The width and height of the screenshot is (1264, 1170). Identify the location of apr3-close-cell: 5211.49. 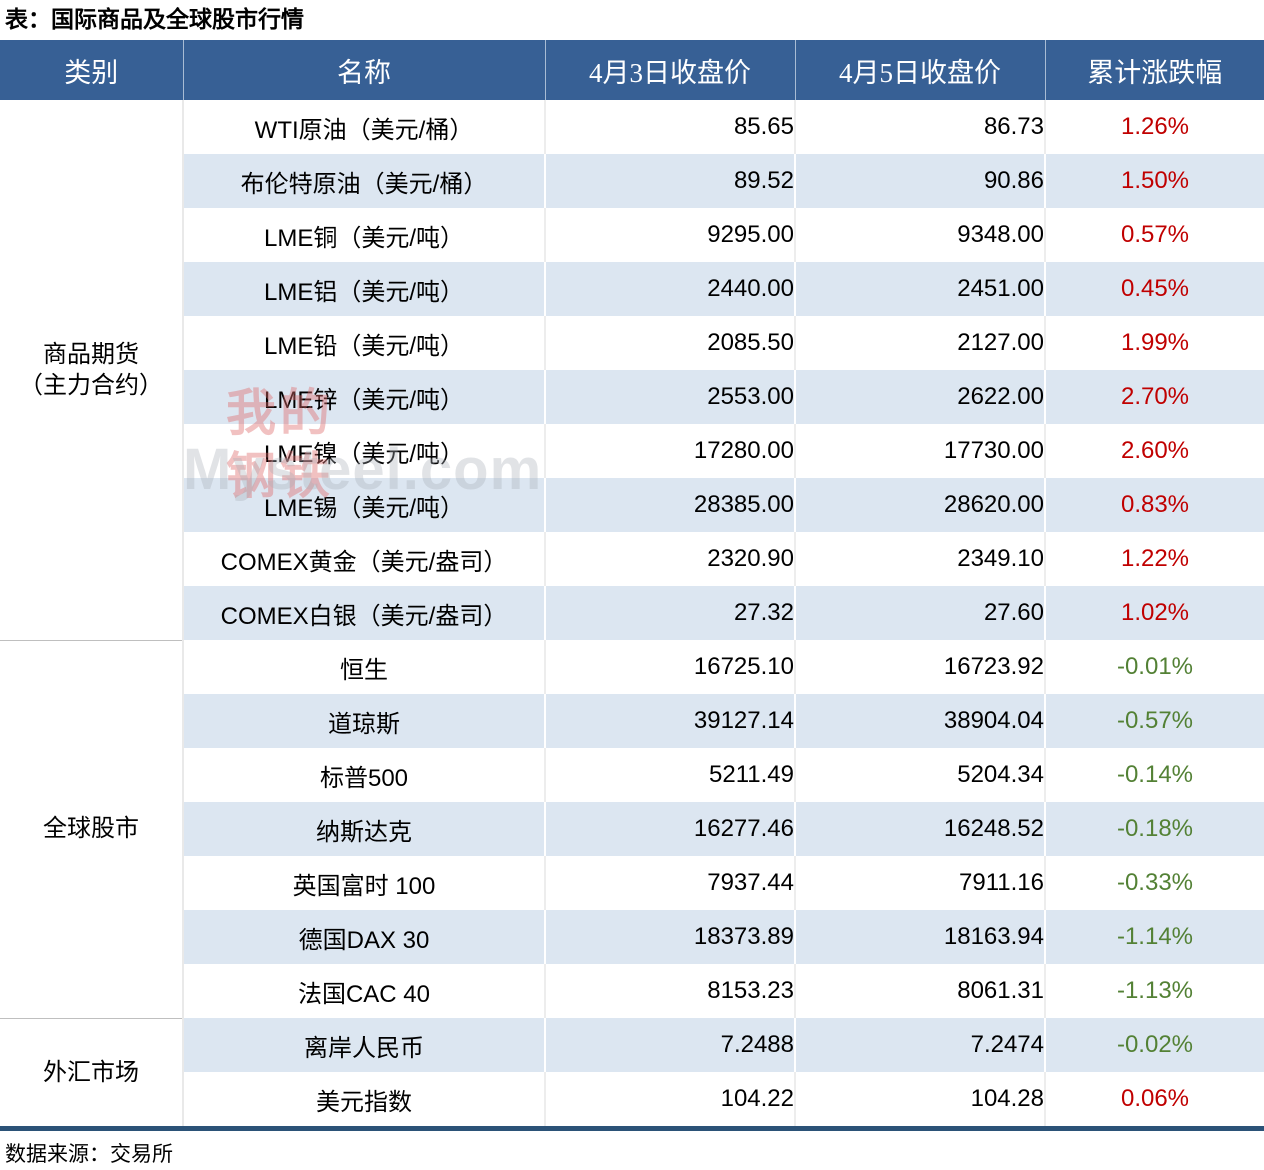
(670, 775).